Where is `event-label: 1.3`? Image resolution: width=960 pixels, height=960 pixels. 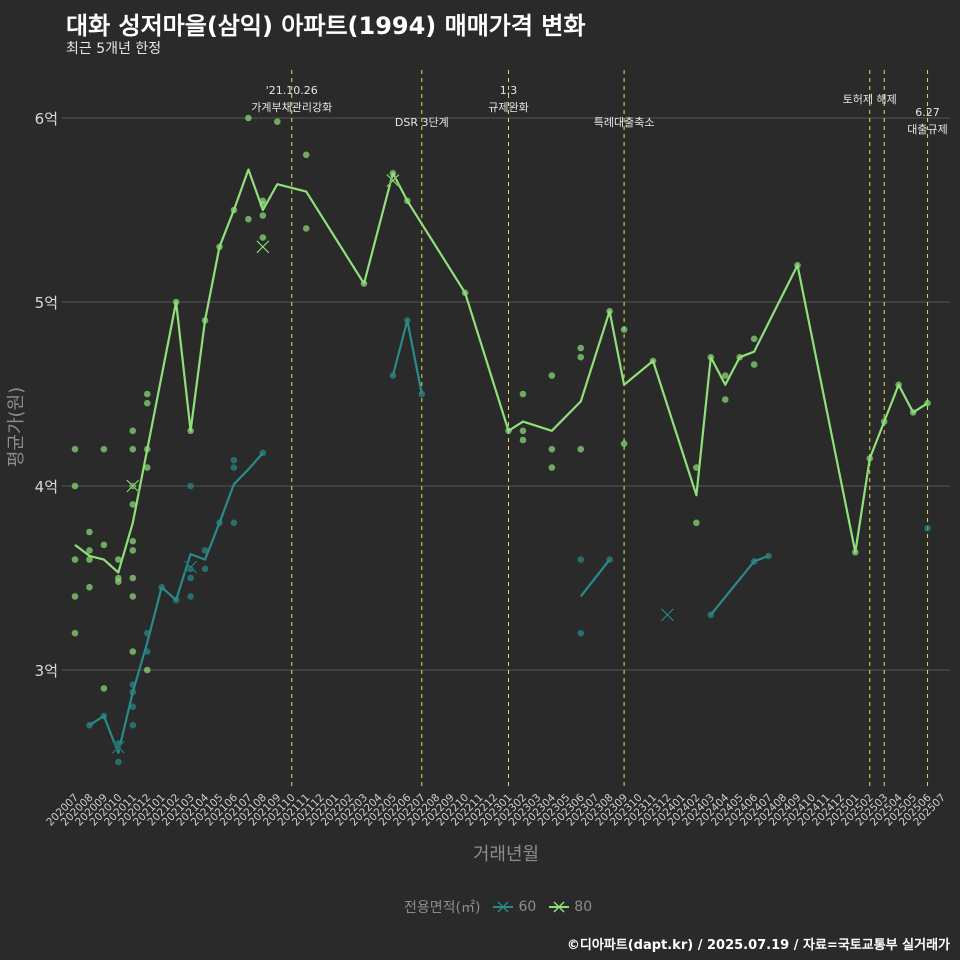 event-label: 1.3 is located at coordinates (509, 90).